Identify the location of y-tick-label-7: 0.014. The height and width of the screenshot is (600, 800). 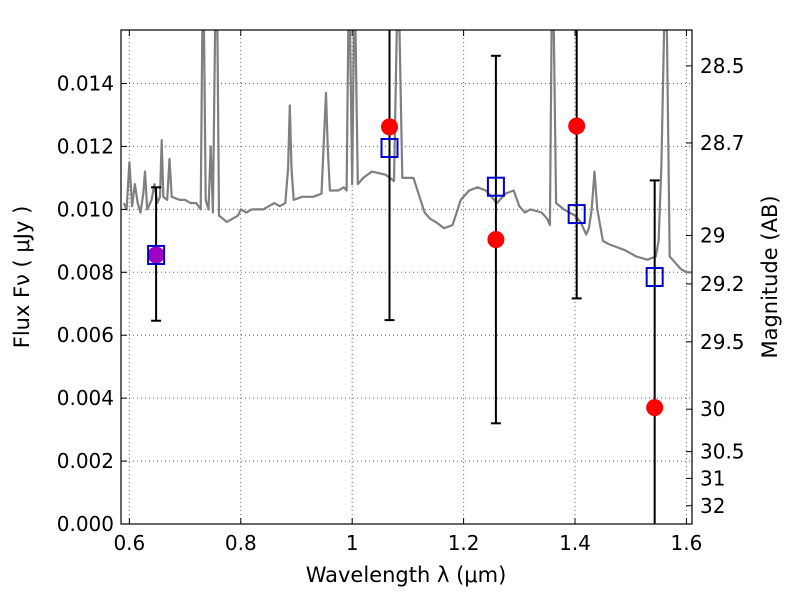
(85, 83).